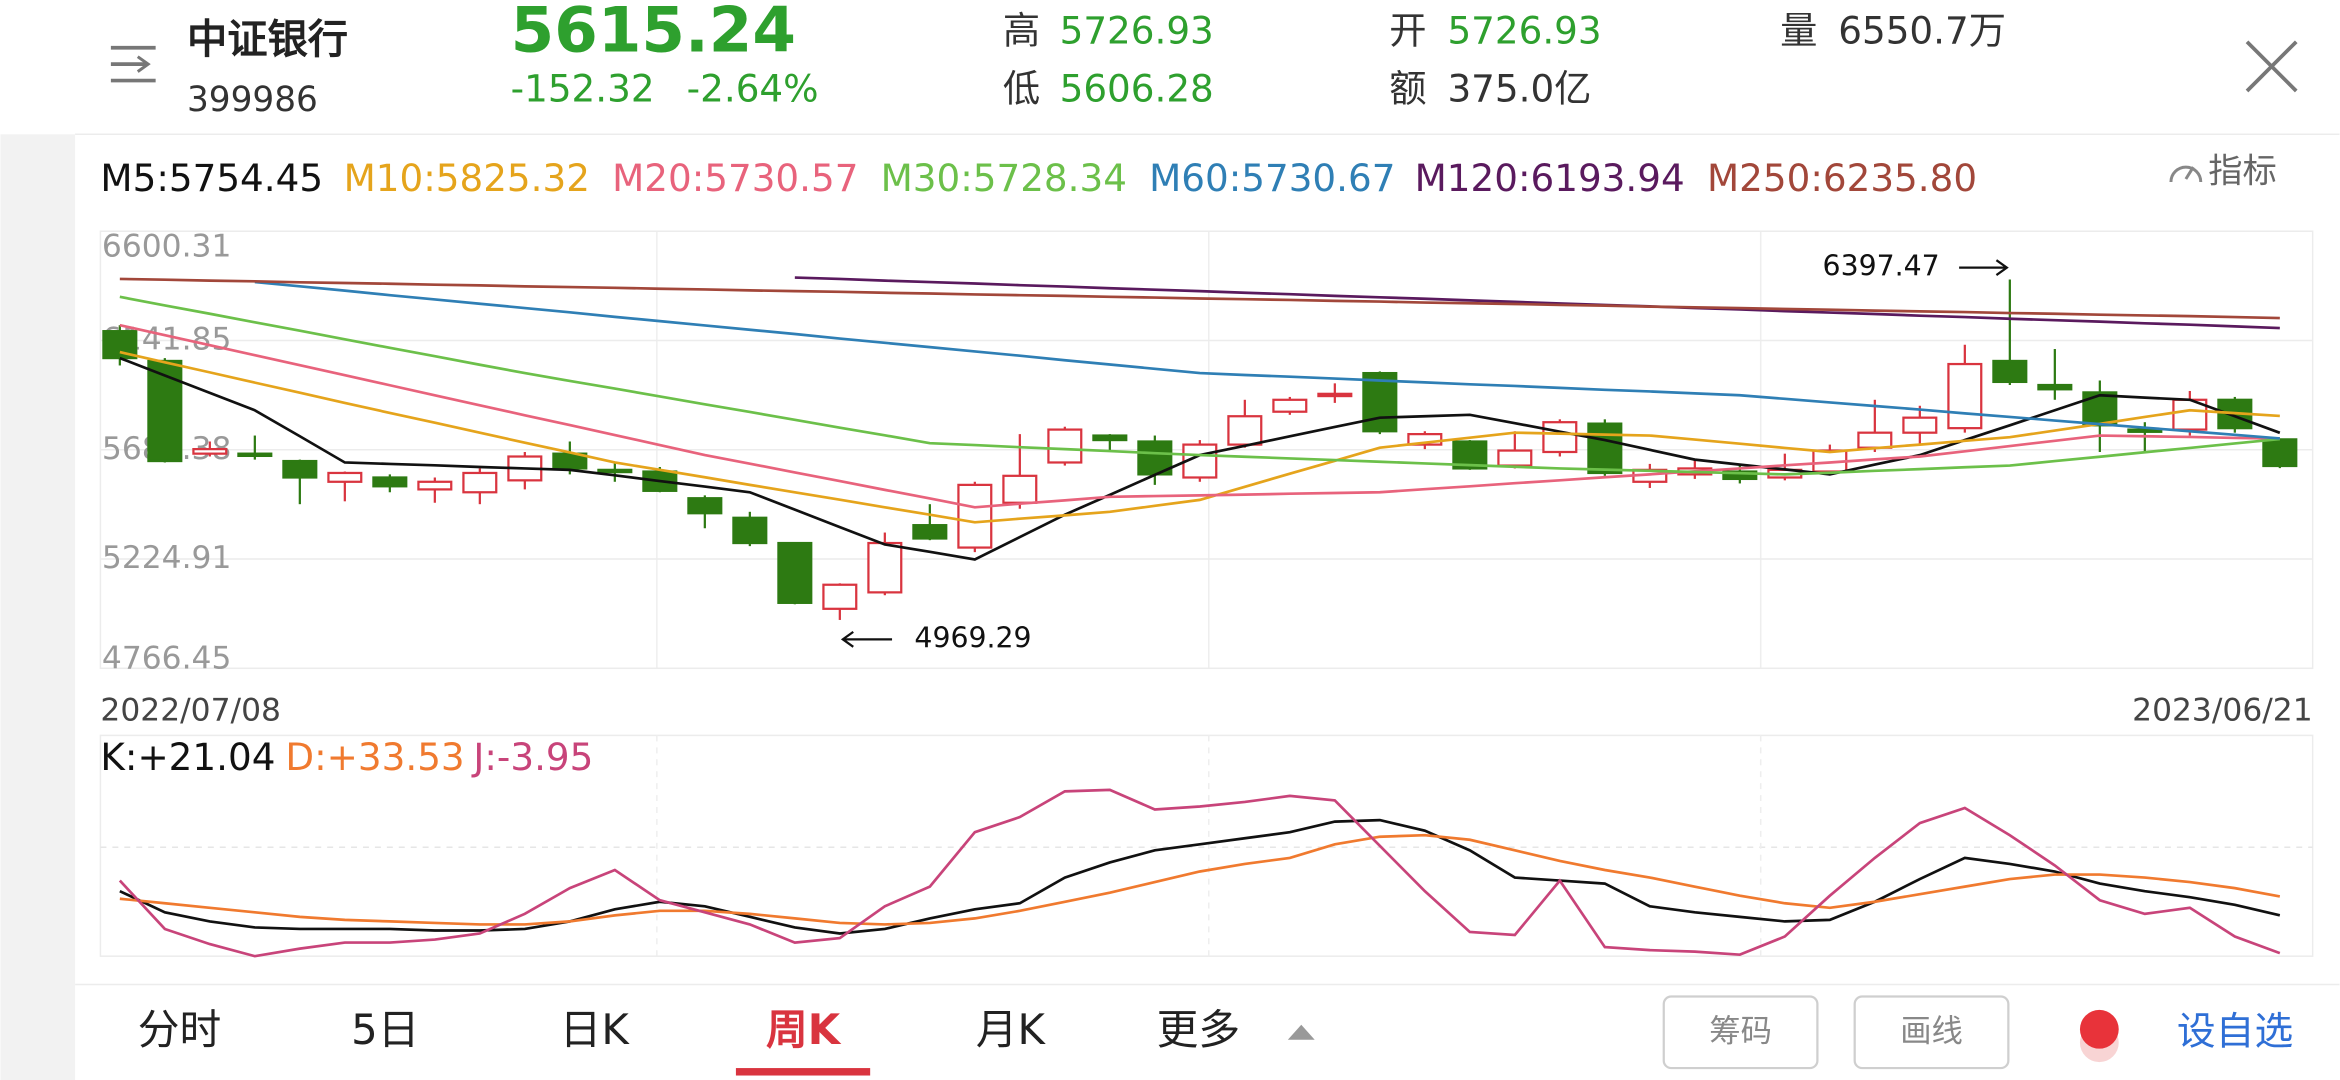 The height and width of the screenshot is (1080, 2340). I want to click on ma-legend: M20:5730.57, so click(735, 178).